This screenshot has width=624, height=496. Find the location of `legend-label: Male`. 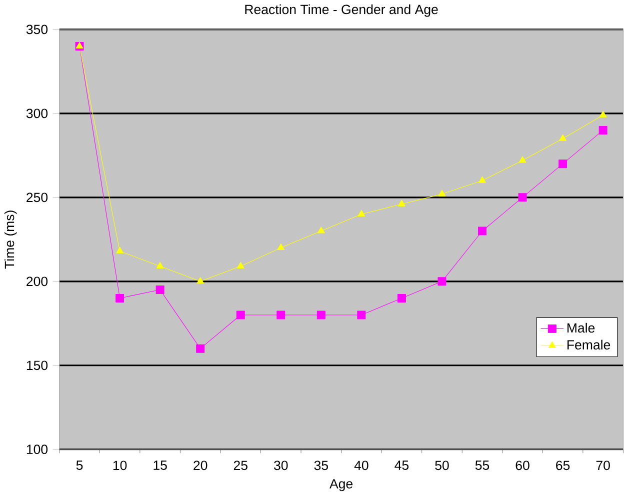

legend-label: Male is located at coordinates (581, 328).